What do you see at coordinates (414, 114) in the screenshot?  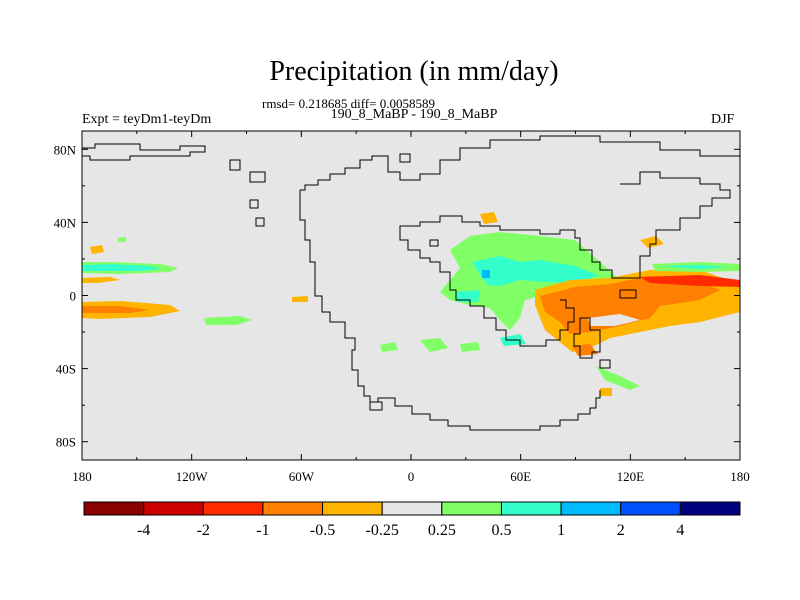 I see `subtitle-text: 190_8_MaBP - 190_8_MaBP` at bounding box center [414, 114].